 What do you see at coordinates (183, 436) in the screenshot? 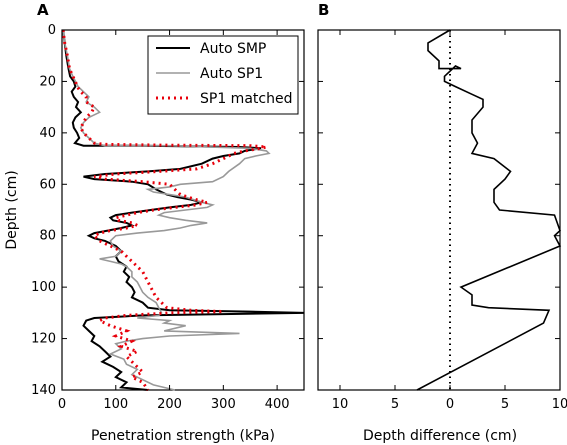
I see `panel-a-xlabel: Penetration strength (kPa)` at bounding box center [183, 436].